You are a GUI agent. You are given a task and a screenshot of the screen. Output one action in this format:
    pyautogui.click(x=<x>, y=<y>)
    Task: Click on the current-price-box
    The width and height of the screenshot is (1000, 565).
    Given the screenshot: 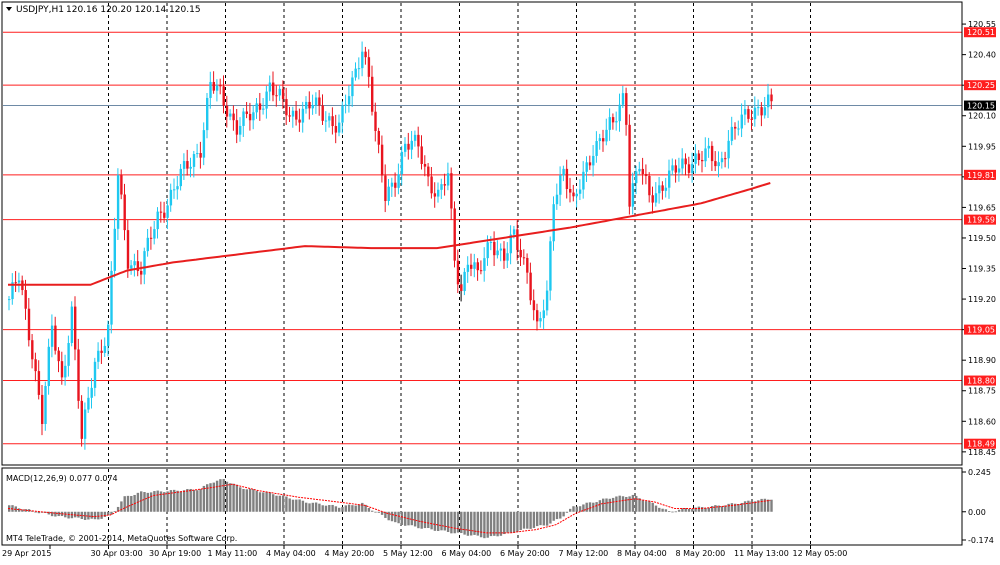 What is the action you would take?
    pyautogui.click(x=980, y=105)
    